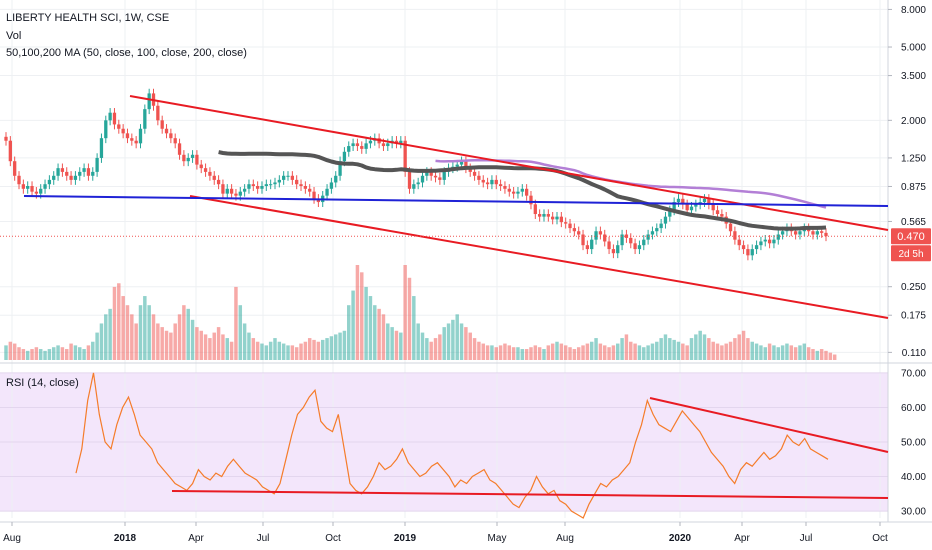 This screenshot has width=932, height=550. I want to click on rsi-axis-label: 60.00, so click(913, 408).